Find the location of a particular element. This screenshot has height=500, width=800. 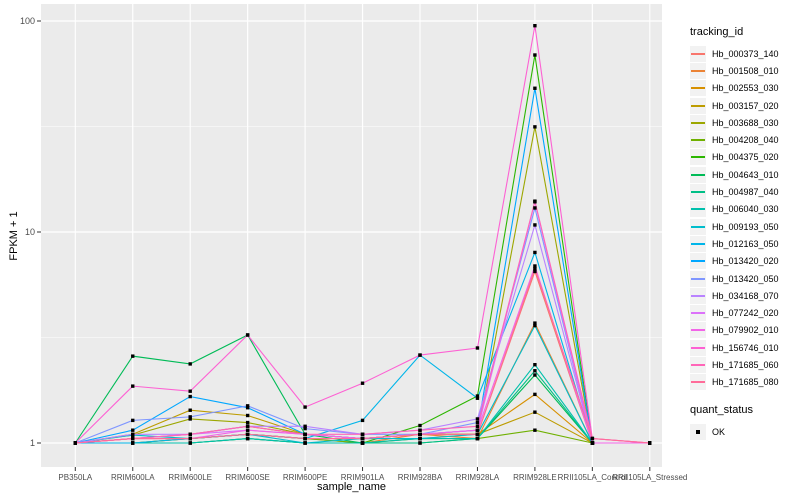

legend-title-quant-status: quant_status is located at coordinates (721, 409).